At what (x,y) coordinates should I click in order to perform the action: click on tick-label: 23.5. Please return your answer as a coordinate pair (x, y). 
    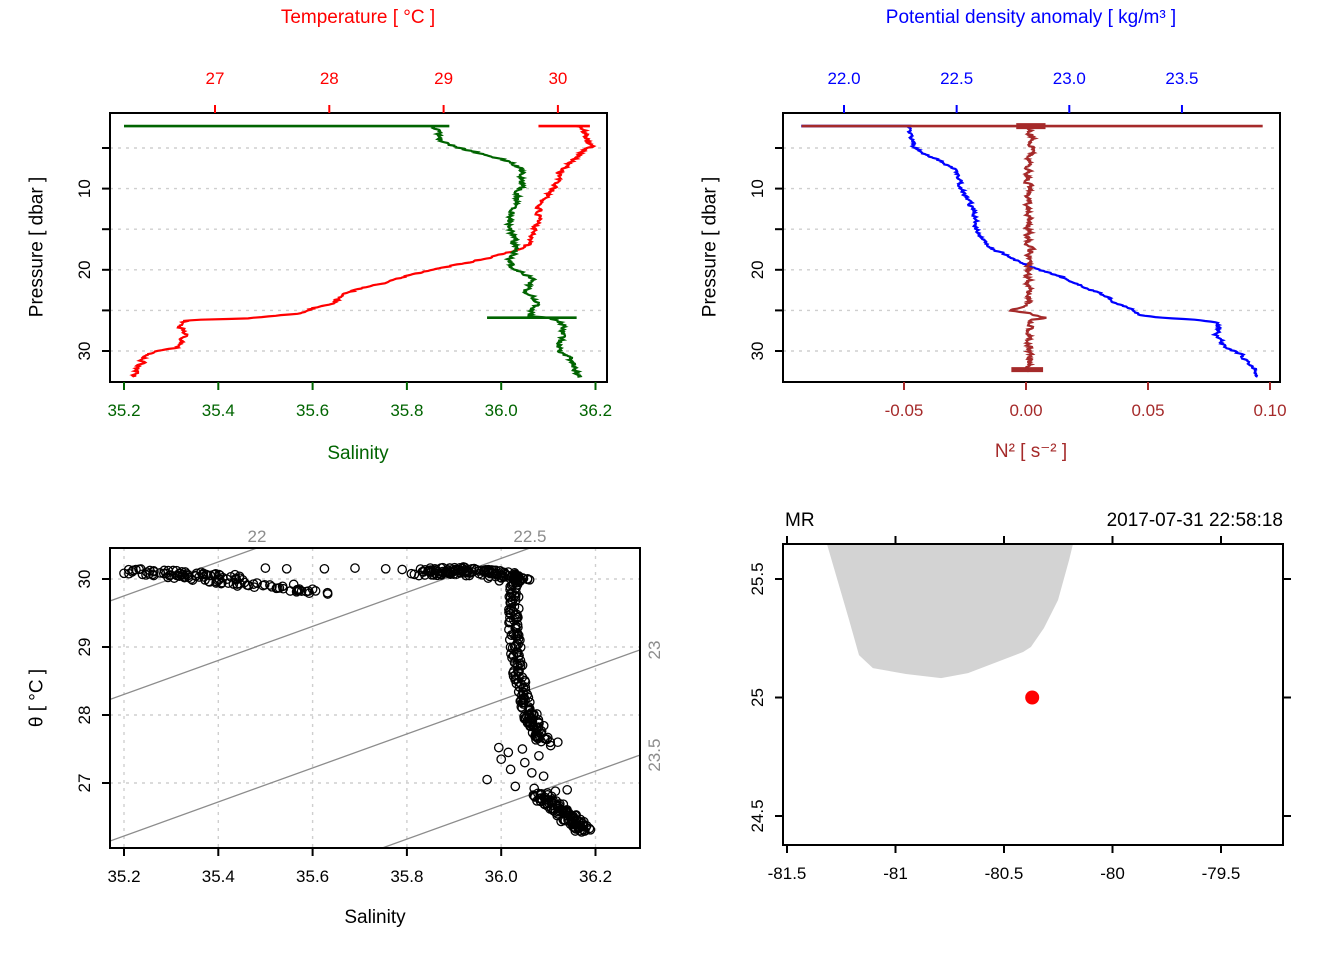
    Looking at the image, I should click on (1181, 78).